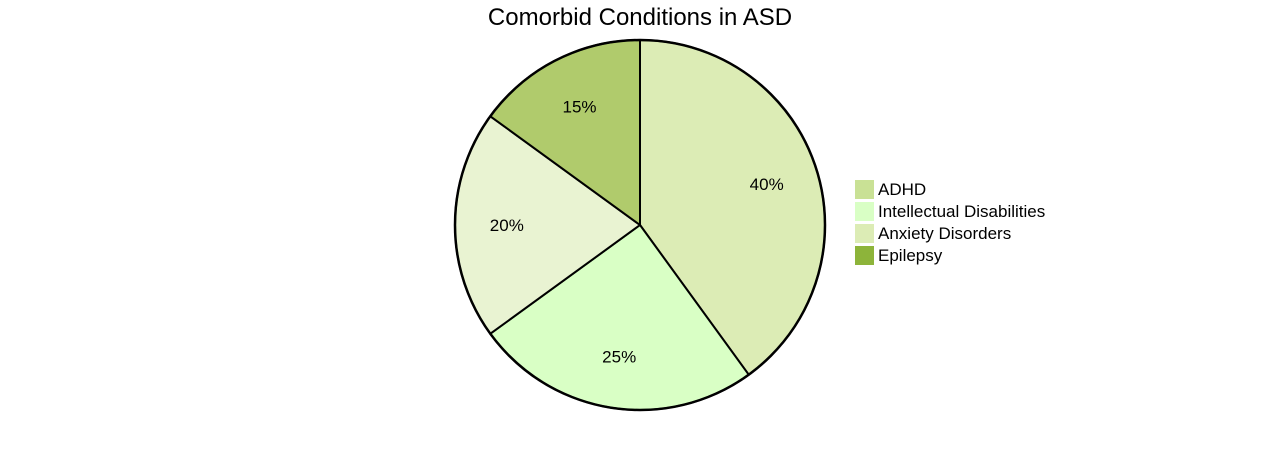 Image resolution: width=1280 pixels, height=450 pixels. Describe the element at coordinates (864, 211) in the screenshot. I see `legend-swatch-intellectual-disabilities` at that location.